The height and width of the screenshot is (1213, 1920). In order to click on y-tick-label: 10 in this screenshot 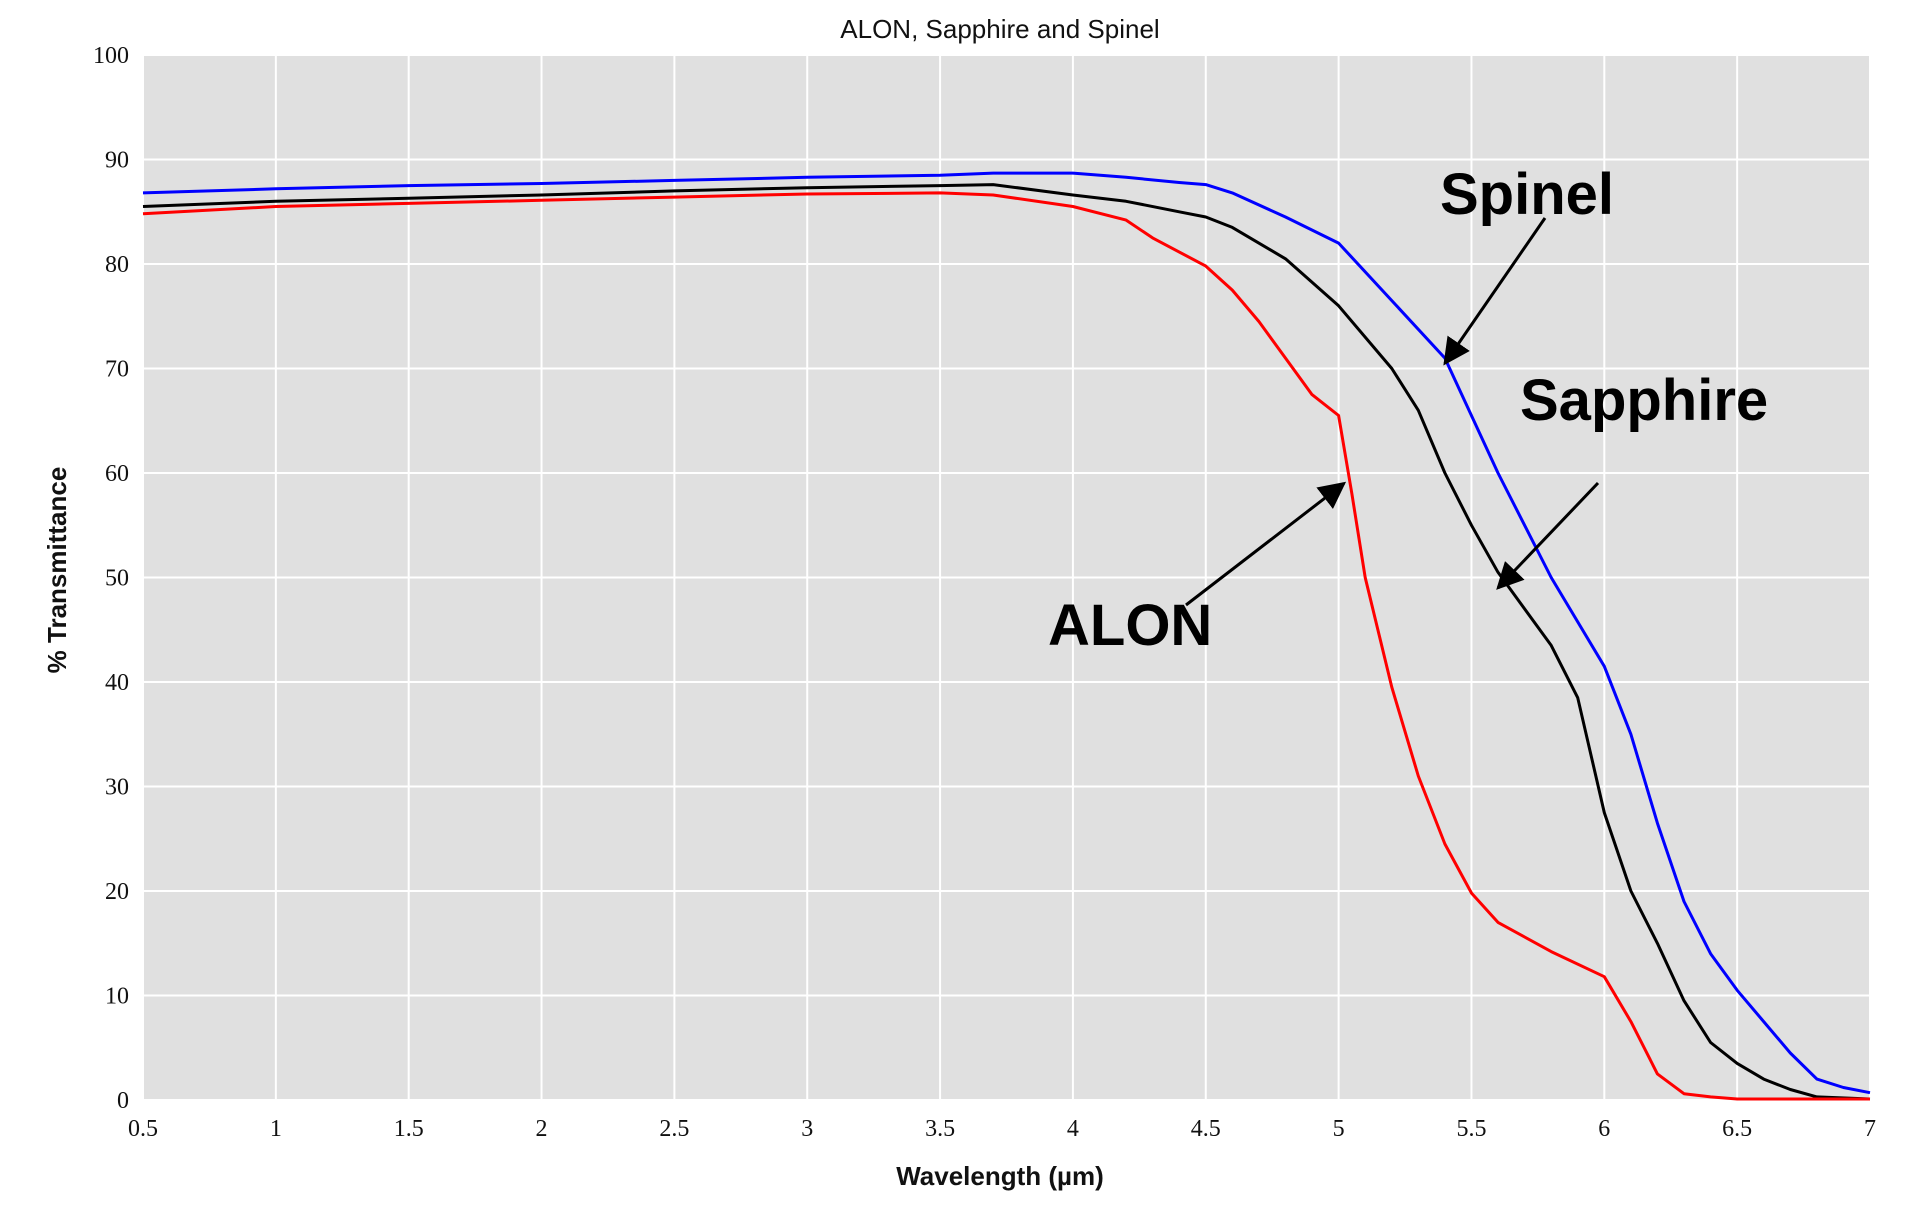, I will do `click(117, 997)`.